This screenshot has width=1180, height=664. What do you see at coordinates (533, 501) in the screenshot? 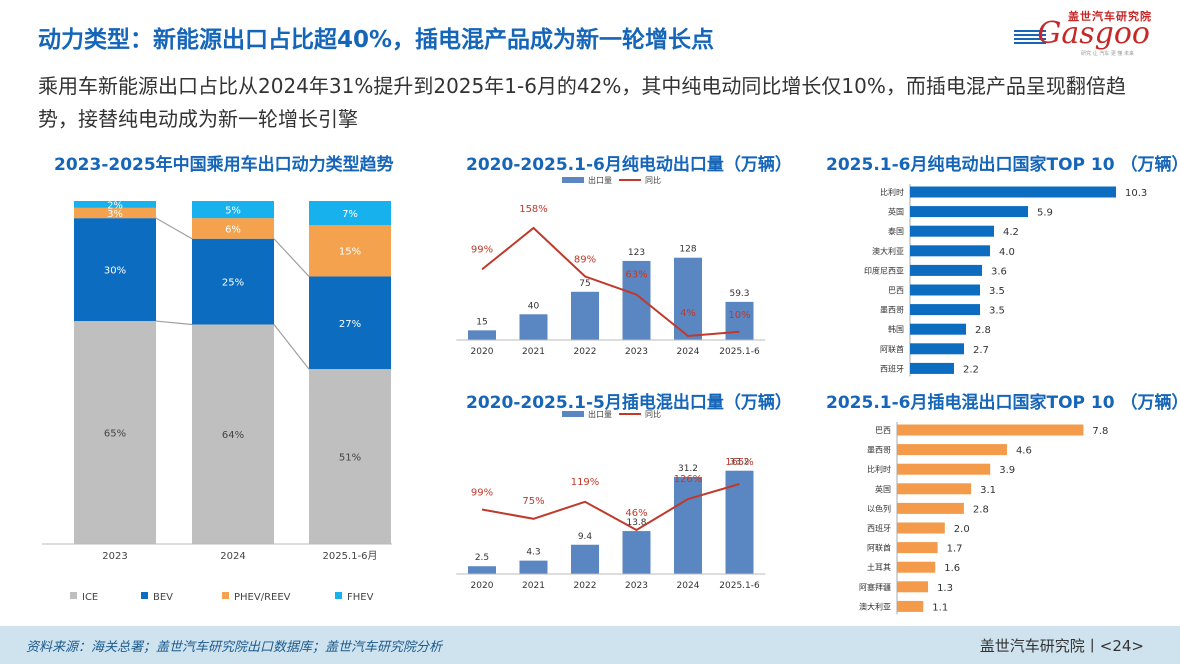
I see `line-value-label: 75%` at bounding box center [533, 501].